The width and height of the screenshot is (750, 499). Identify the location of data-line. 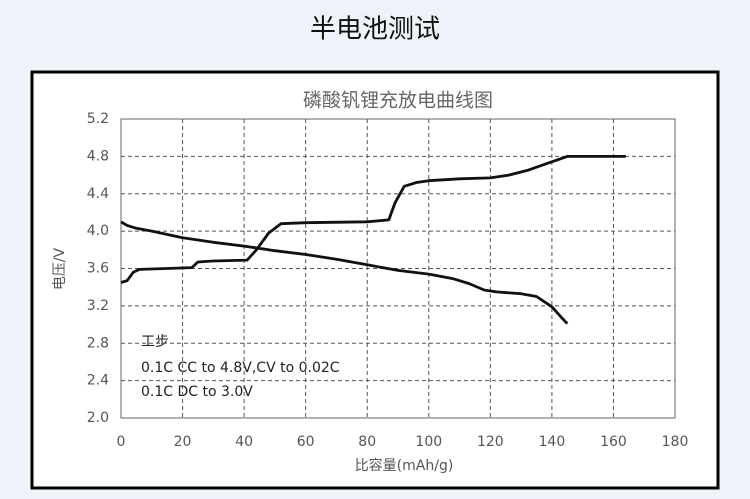
(344, 272).